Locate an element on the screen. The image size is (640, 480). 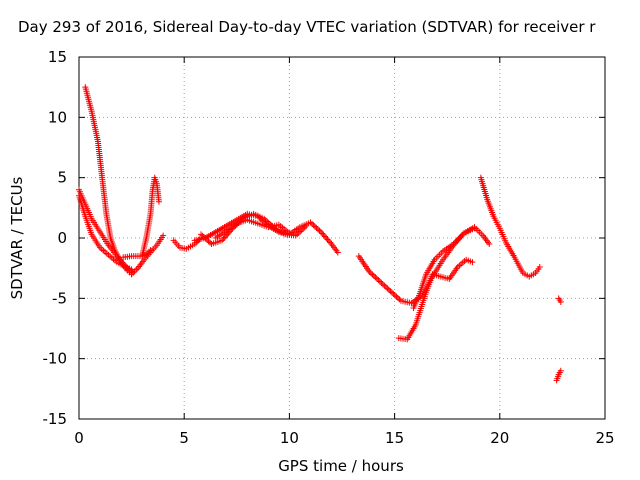
y-tick-label: -10 is located at coordinates (55, 359).